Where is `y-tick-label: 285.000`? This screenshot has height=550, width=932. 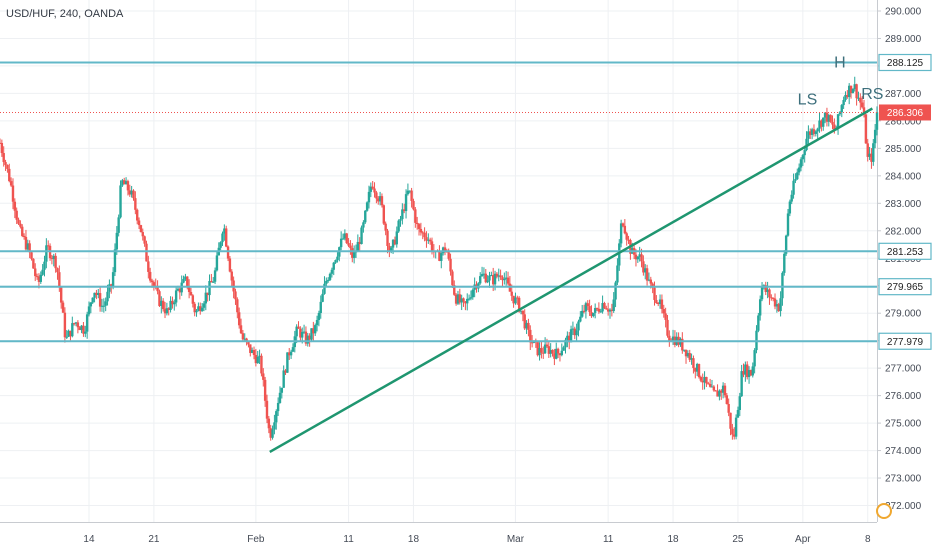
y-tick-label: 285.000 is located at coordinates (903, 149).